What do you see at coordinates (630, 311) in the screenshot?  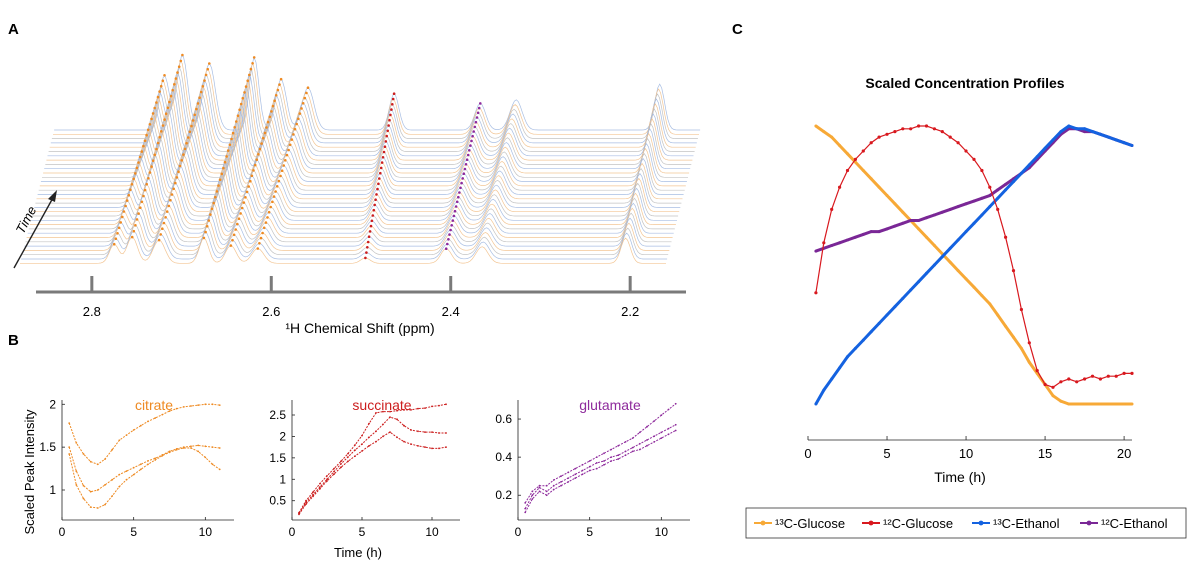 I see `shift-axis-tick-label: 2.2` at bounding box center [630, 311].